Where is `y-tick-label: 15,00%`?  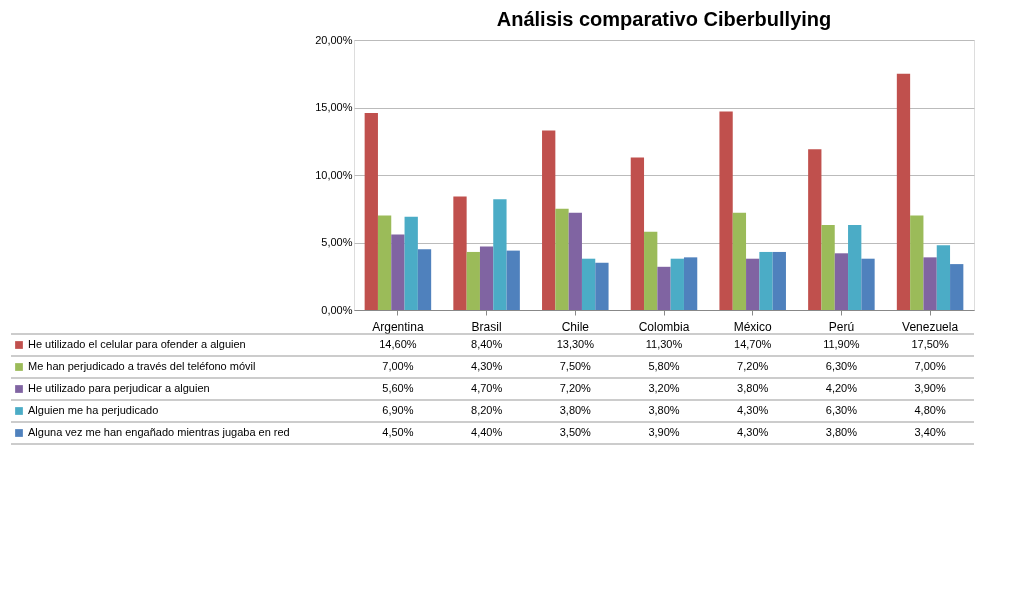 y-tick-label: 15,00% is located at coordinates (334, 107).